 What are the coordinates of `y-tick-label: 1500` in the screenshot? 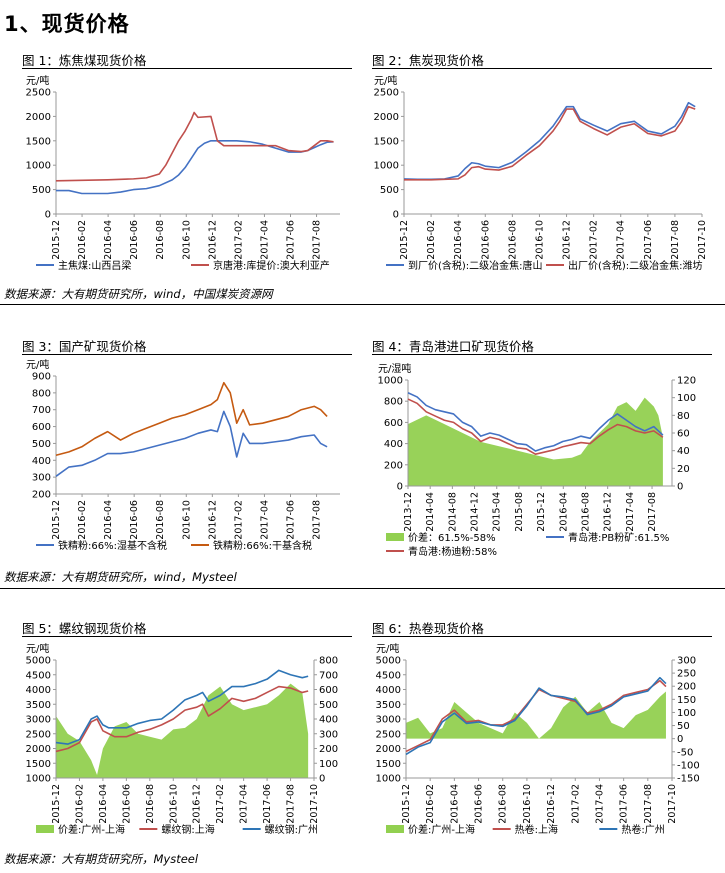 It's located at (38, 141).